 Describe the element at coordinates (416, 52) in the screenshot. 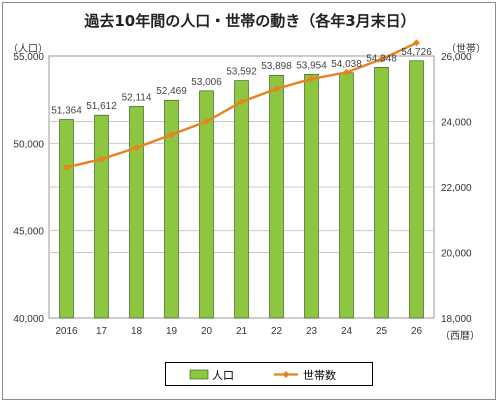

I see `bar-data-label: 54,726` at that location.